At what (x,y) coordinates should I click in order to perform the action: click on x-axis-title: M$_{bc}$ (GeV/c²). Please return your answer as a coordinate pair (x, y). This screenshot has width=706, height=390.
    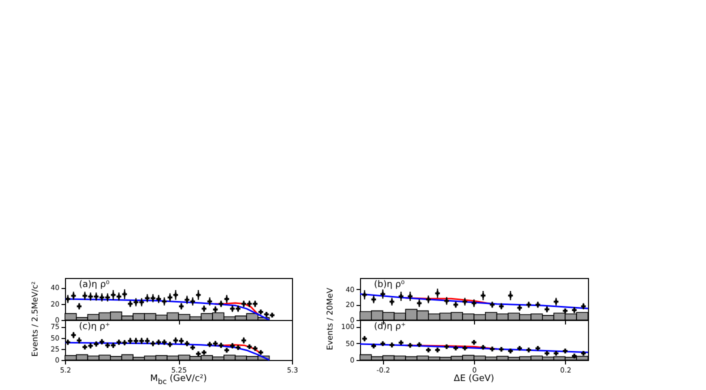
    Looking at the image, I should click on (178, 380).